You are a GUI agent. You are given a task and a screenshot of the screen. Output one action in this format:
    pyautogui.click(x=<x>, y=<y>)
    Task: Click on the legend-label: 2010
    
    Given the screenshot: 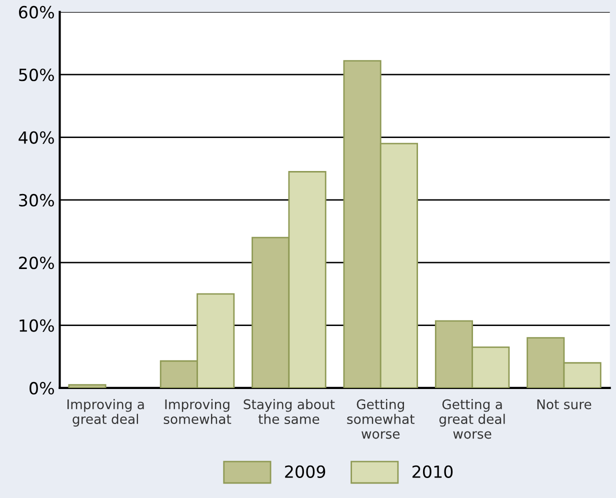 What is the action you would take?
    pyautogui.click(x=432, y=471)
    